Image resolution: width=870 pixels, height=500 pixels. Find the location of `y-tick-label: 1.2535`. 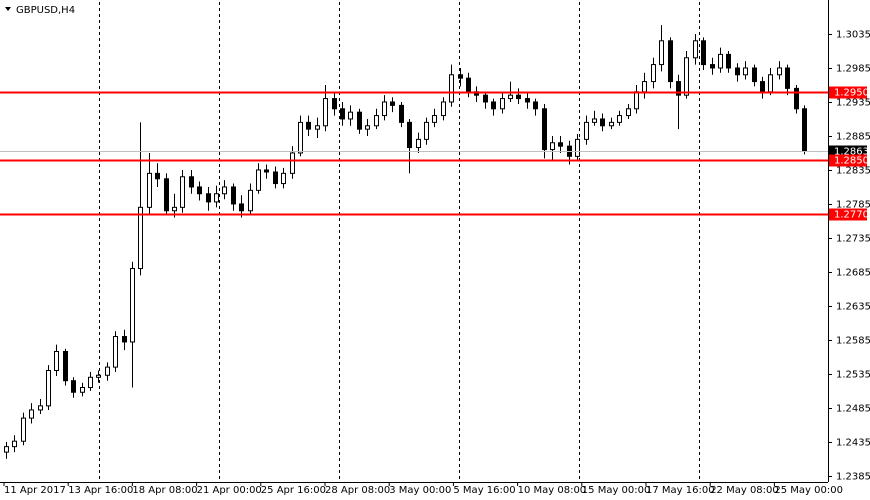

y-tick-label: 1.2535 is located at coordinates (853, 375).